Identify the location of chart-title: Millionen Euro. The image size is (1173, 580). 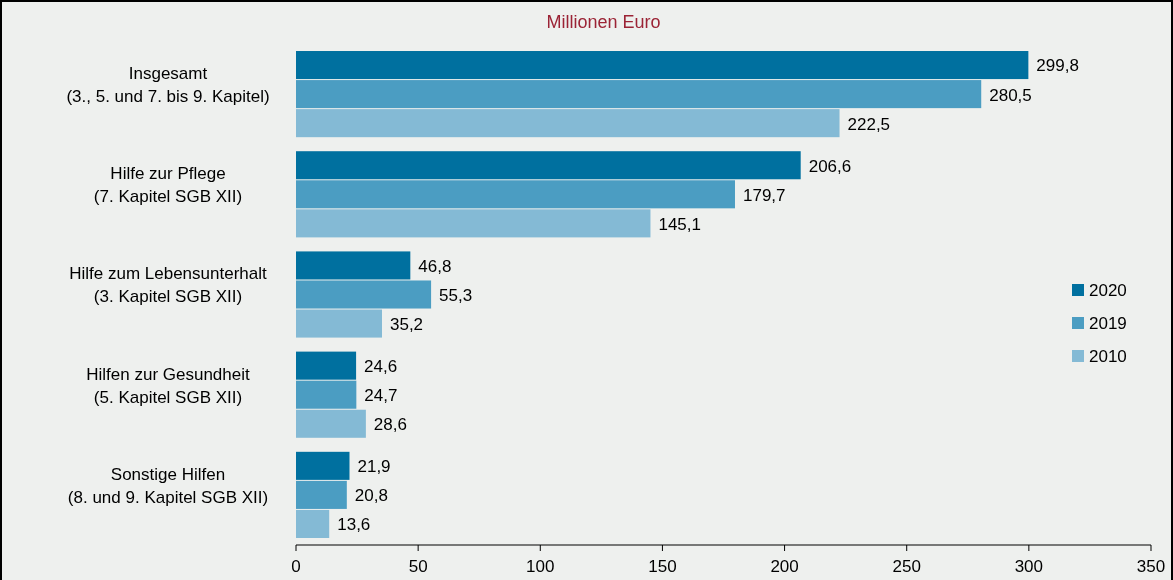
(603, 22).